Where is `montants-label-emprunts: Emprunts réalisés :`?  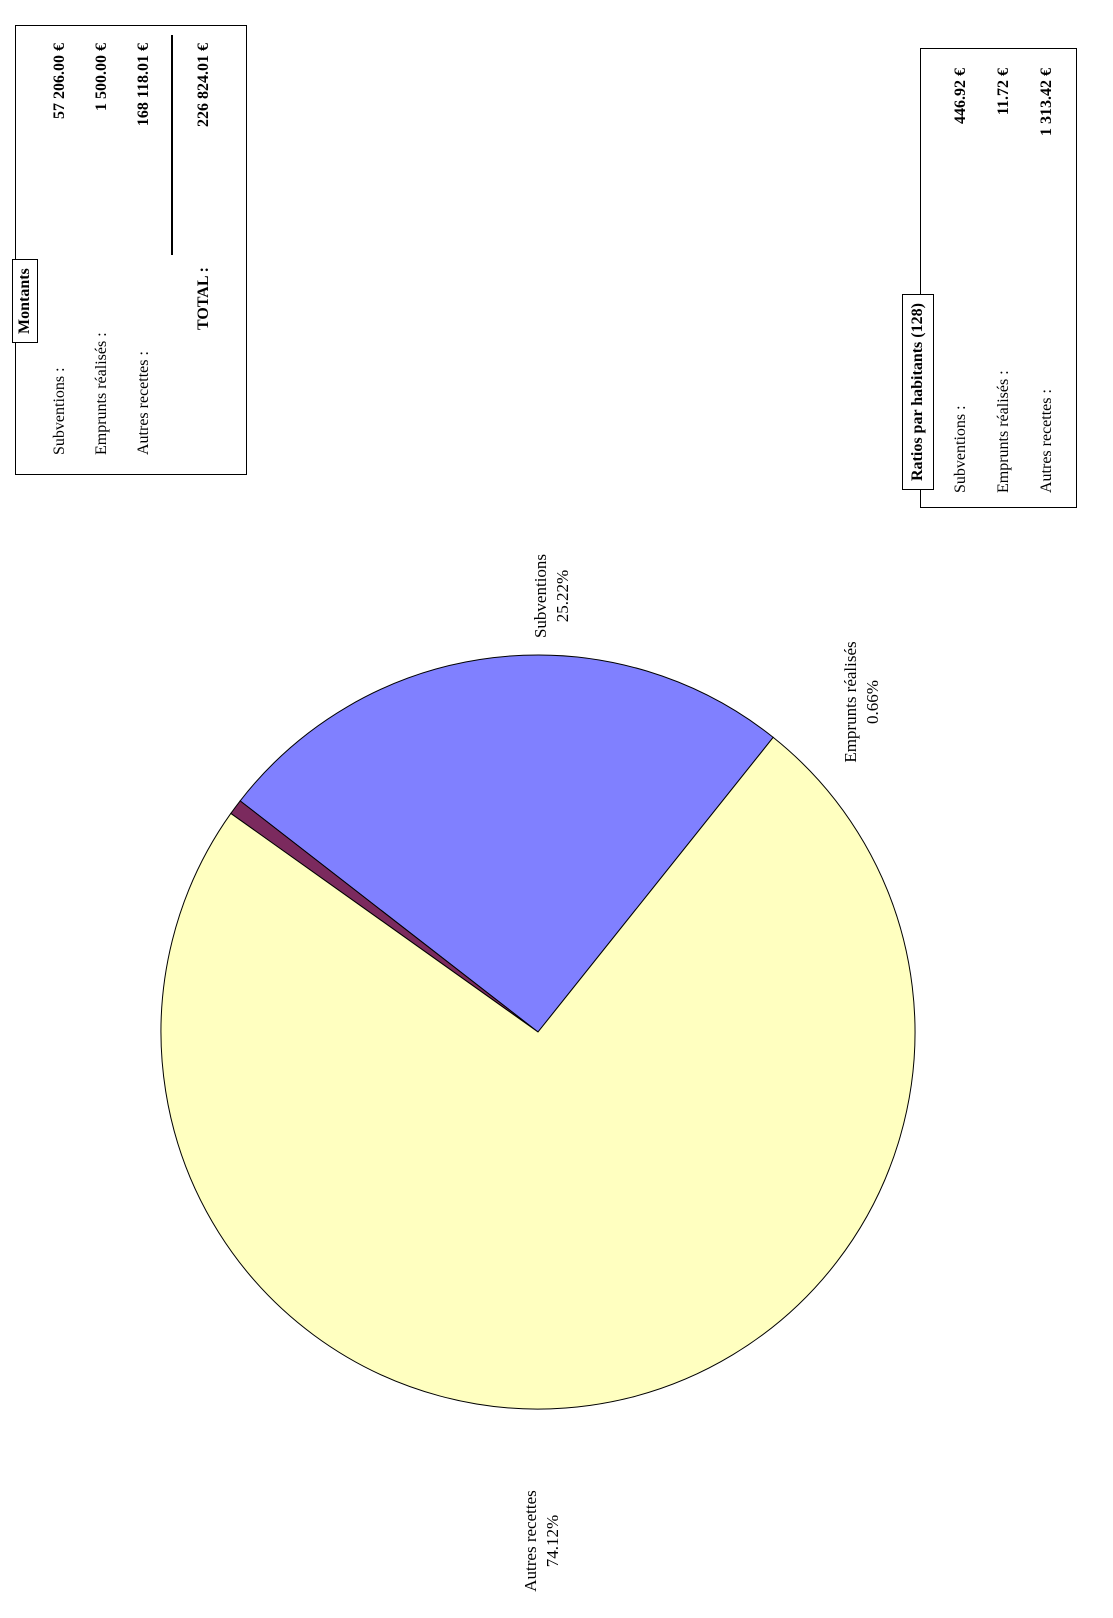 montants-label-emprunts: Emprunts réalisés : is located at coordinates (101, 393).